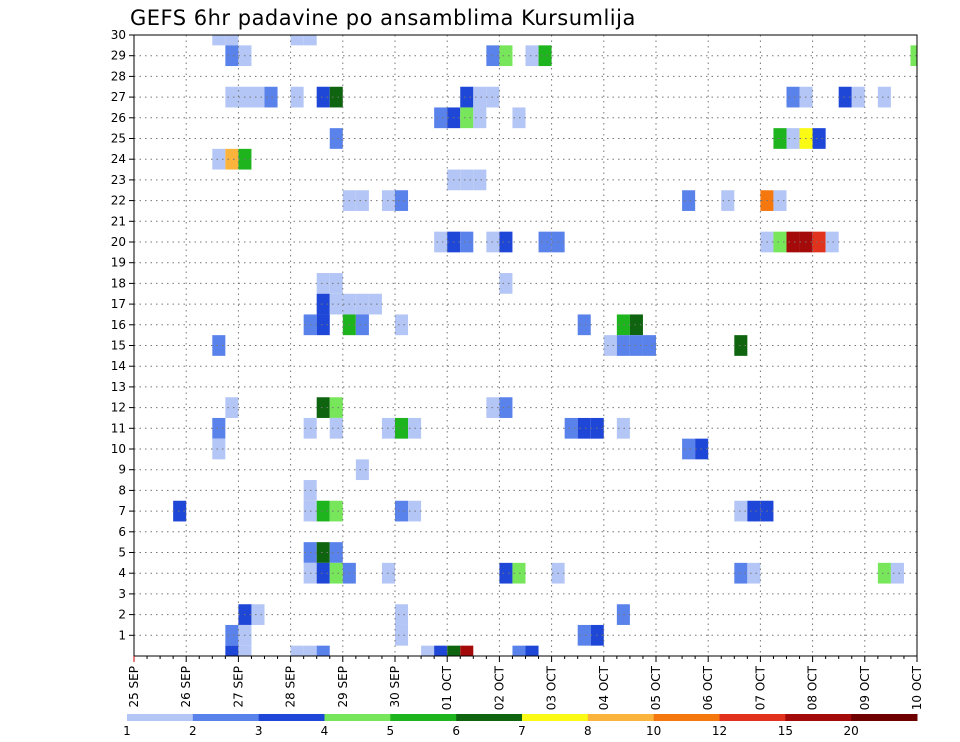 This screenshot has width=960, height=742. What do you see at coordinates (118, 242) in the screenshot?
I see `y-tick-label: 20` at bounding box center [118, 242].